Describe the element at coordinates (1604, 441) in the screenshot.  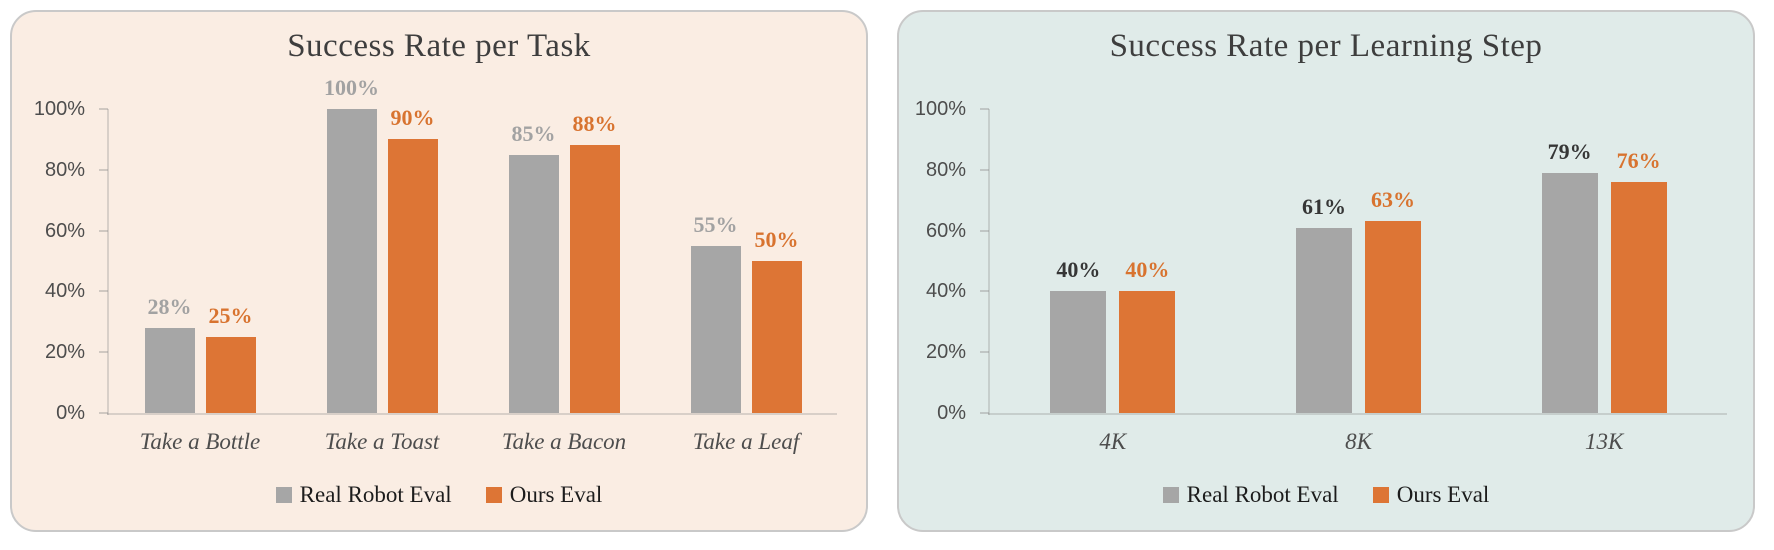
I see `category-label: 13K` at that location.